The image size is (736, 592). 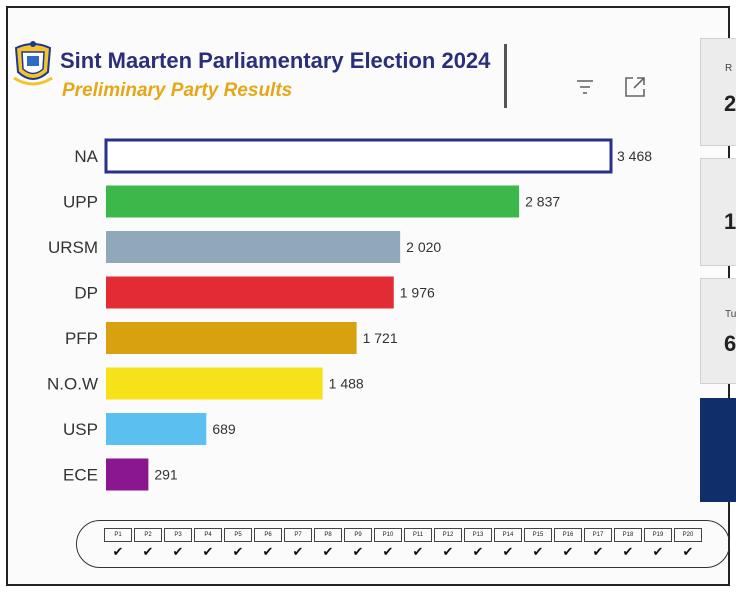 What do you see at coordinates (253, 247) in the screenshot?
I see `bar-ursm` at bounding box center [253, 247].